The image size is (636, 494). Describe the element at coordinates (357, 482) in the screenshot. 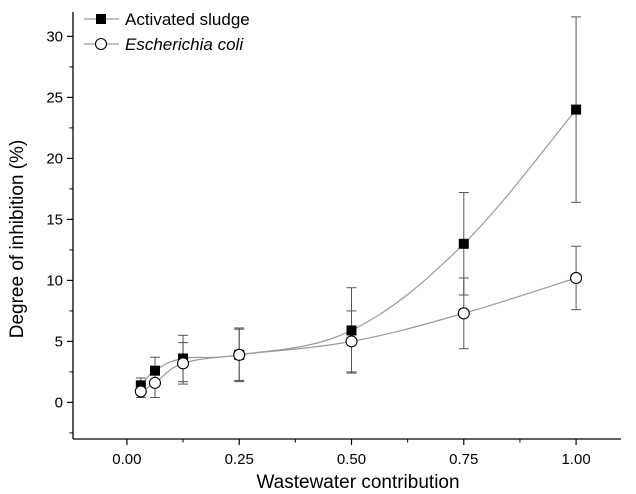

I see `x-axis-label: Wastewater contribution` at that location.